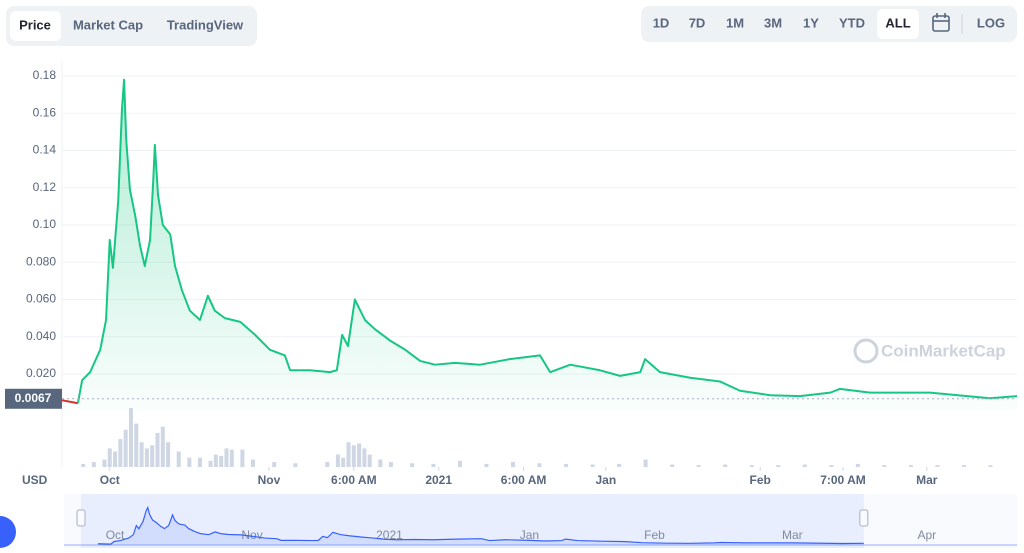 This screenshot has height=553, width=1024. What do you see at coordinates (45, 112) in the screenshot?
I see `y-tick-label: 0.16` at bounding box center [45, 112].